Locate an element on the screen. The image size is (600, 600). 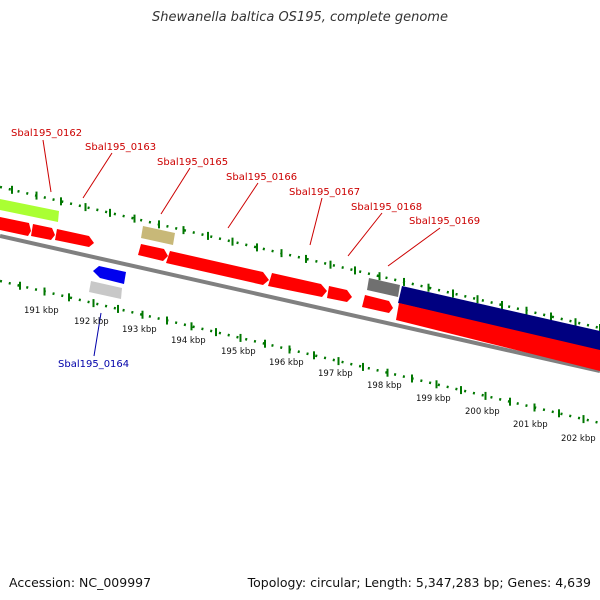
kbp-label: 201 kbp is located at coordinates (530, 425).